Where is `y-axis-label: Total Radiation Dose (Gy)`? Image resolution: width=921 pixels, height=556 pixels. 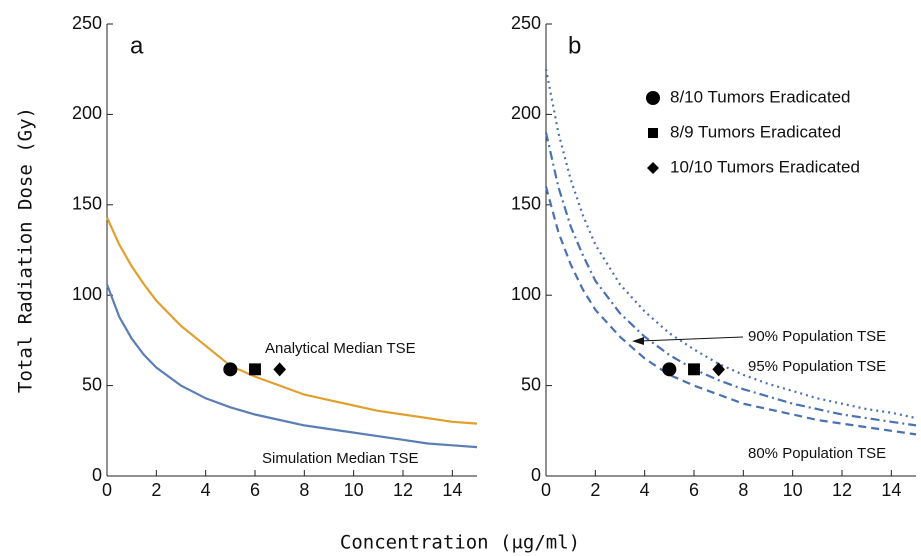 y-axis-label: Total Radiation Dose (Gy) is located at coordinates (26, 250).